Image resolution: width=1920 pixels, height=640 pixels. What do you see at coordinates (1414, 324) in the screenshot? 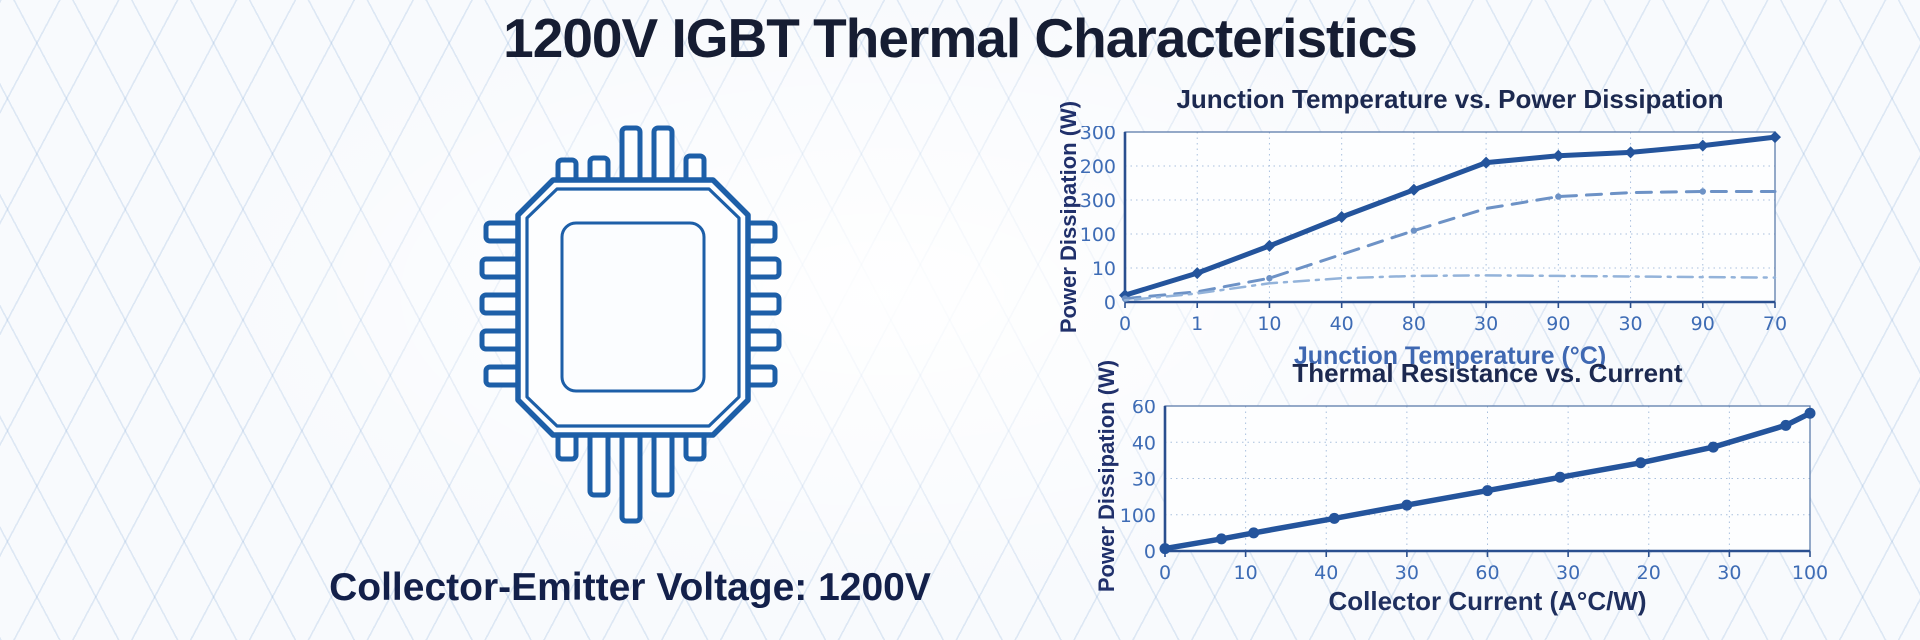
I see `svg-text: 80` at bounding box center [1414, 324].